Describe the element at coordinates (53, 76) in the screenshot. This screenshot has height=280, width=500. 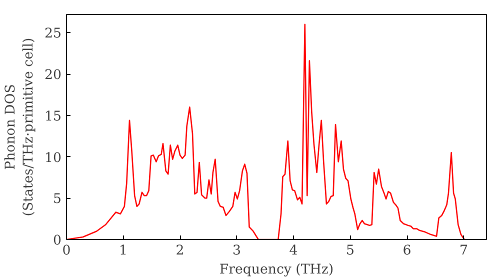
I see `y-tick-label: 20` at that location.